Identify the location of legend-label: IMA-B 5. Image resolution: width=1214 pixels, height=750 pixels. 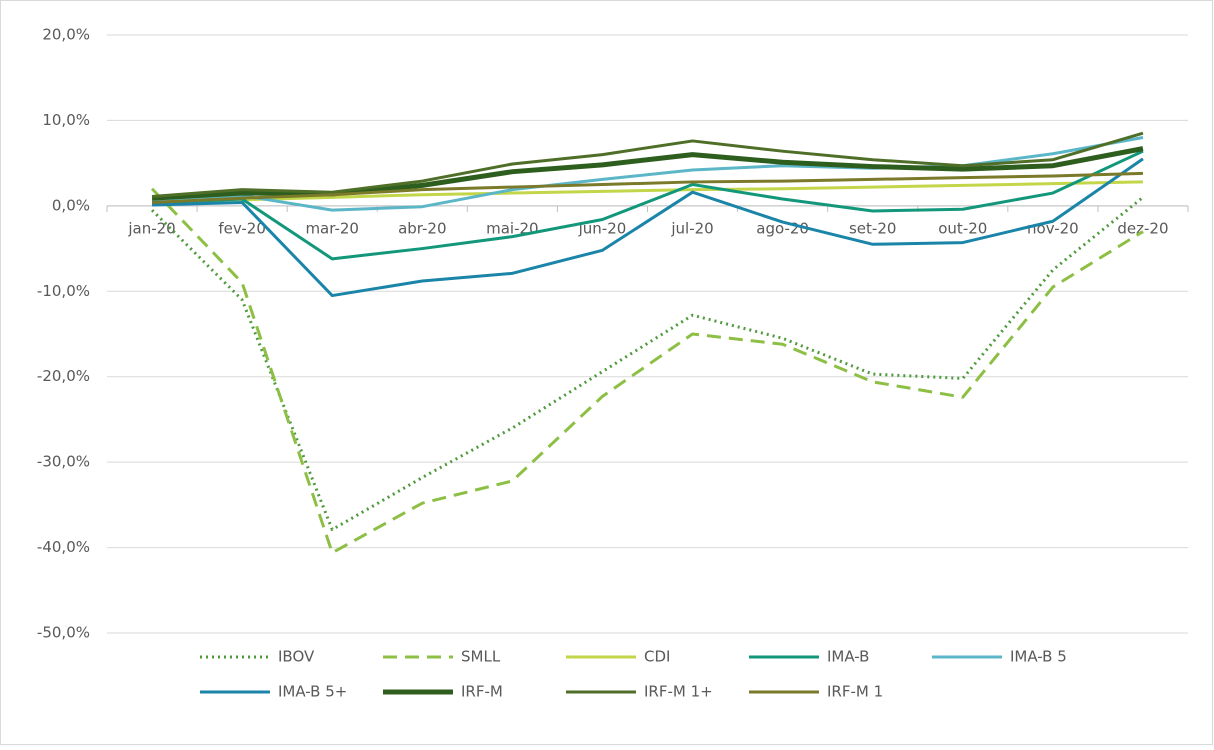
(1038, 657).